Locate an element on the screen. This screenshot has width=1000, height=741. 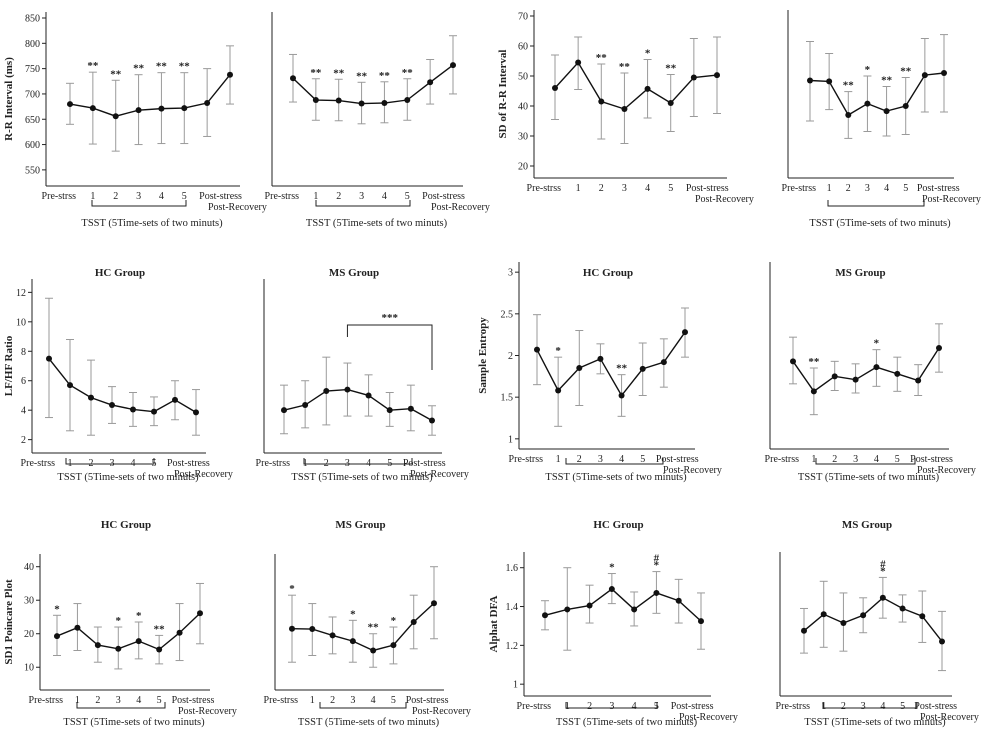
panel-title: MS Group is located at coordinates (860, 273).